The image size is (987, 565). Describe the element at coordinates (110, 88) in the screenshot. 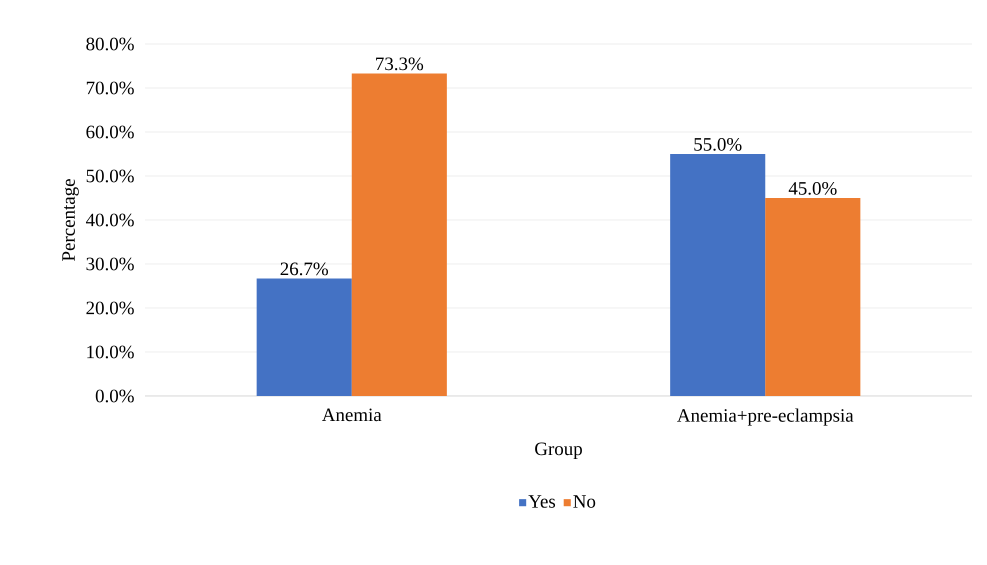

I see `y-tick-label: 70.0%` at that location.